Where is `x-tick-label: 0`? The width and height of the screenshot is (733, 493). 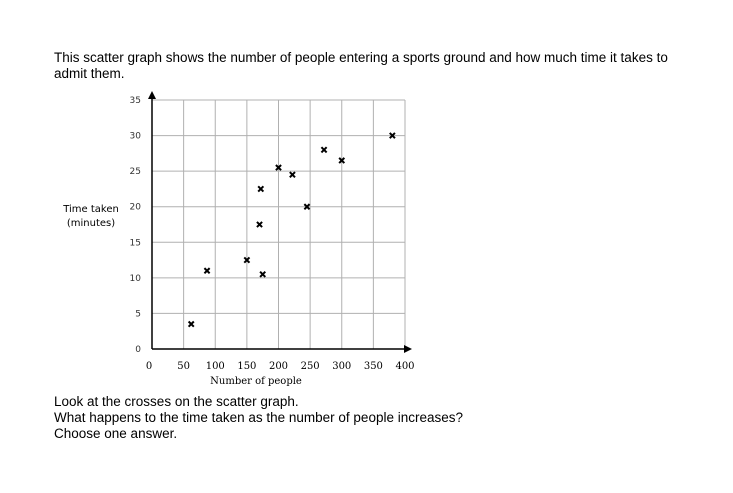
x-tick-label: 0 is located at coordinates (149, 366).